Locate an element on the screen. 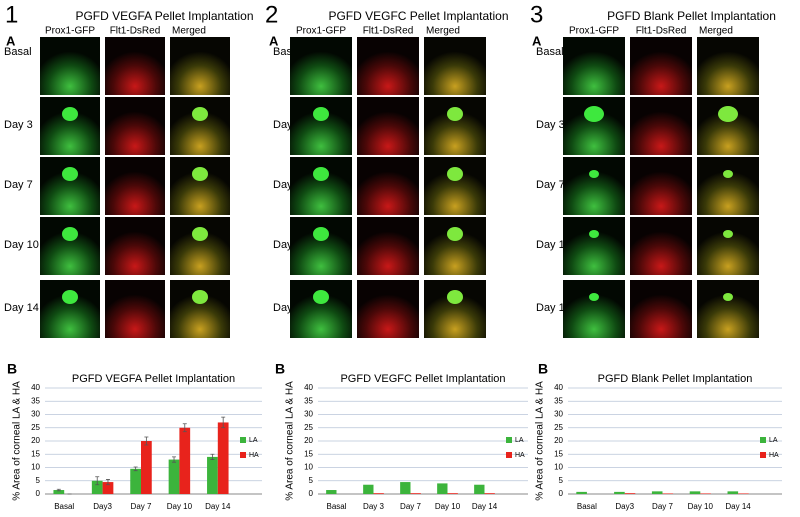 This screenshot has height=517, width=800. column-header: Flt1-DsRed is located at coordinates (135, 31).